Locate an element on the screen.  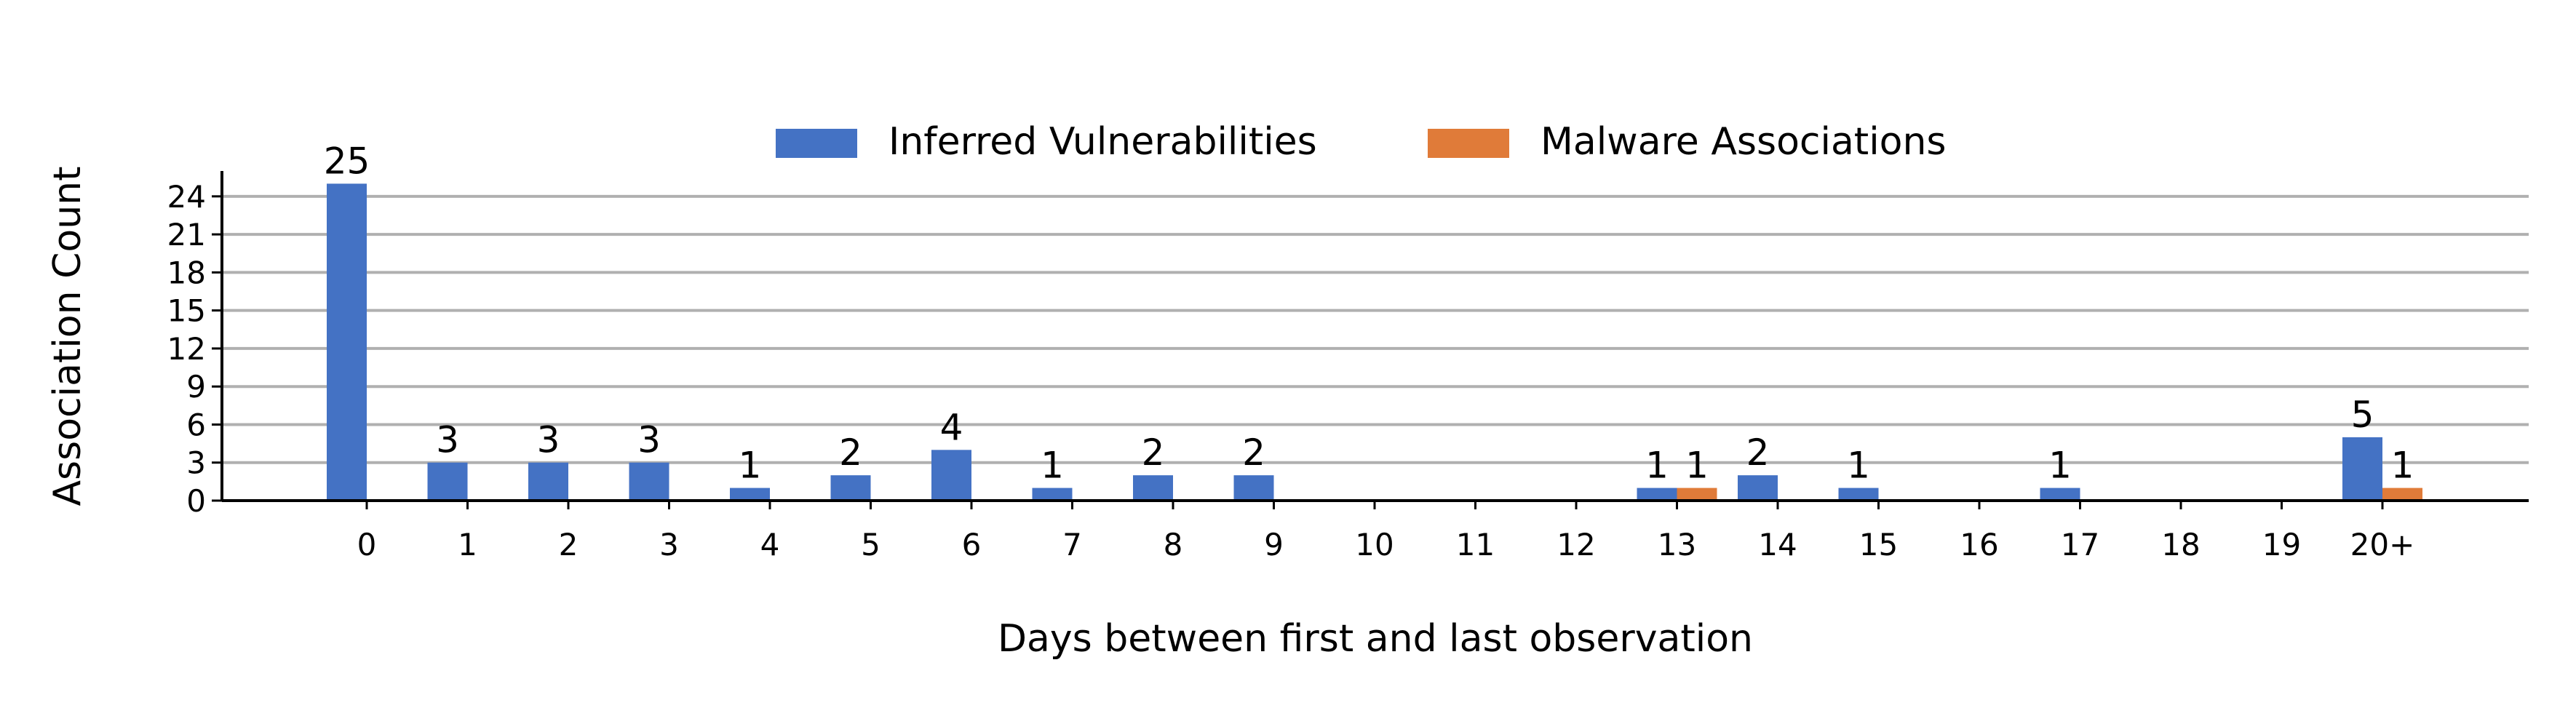
y-axis-label: Association Count is located at coordinates (68, 336).